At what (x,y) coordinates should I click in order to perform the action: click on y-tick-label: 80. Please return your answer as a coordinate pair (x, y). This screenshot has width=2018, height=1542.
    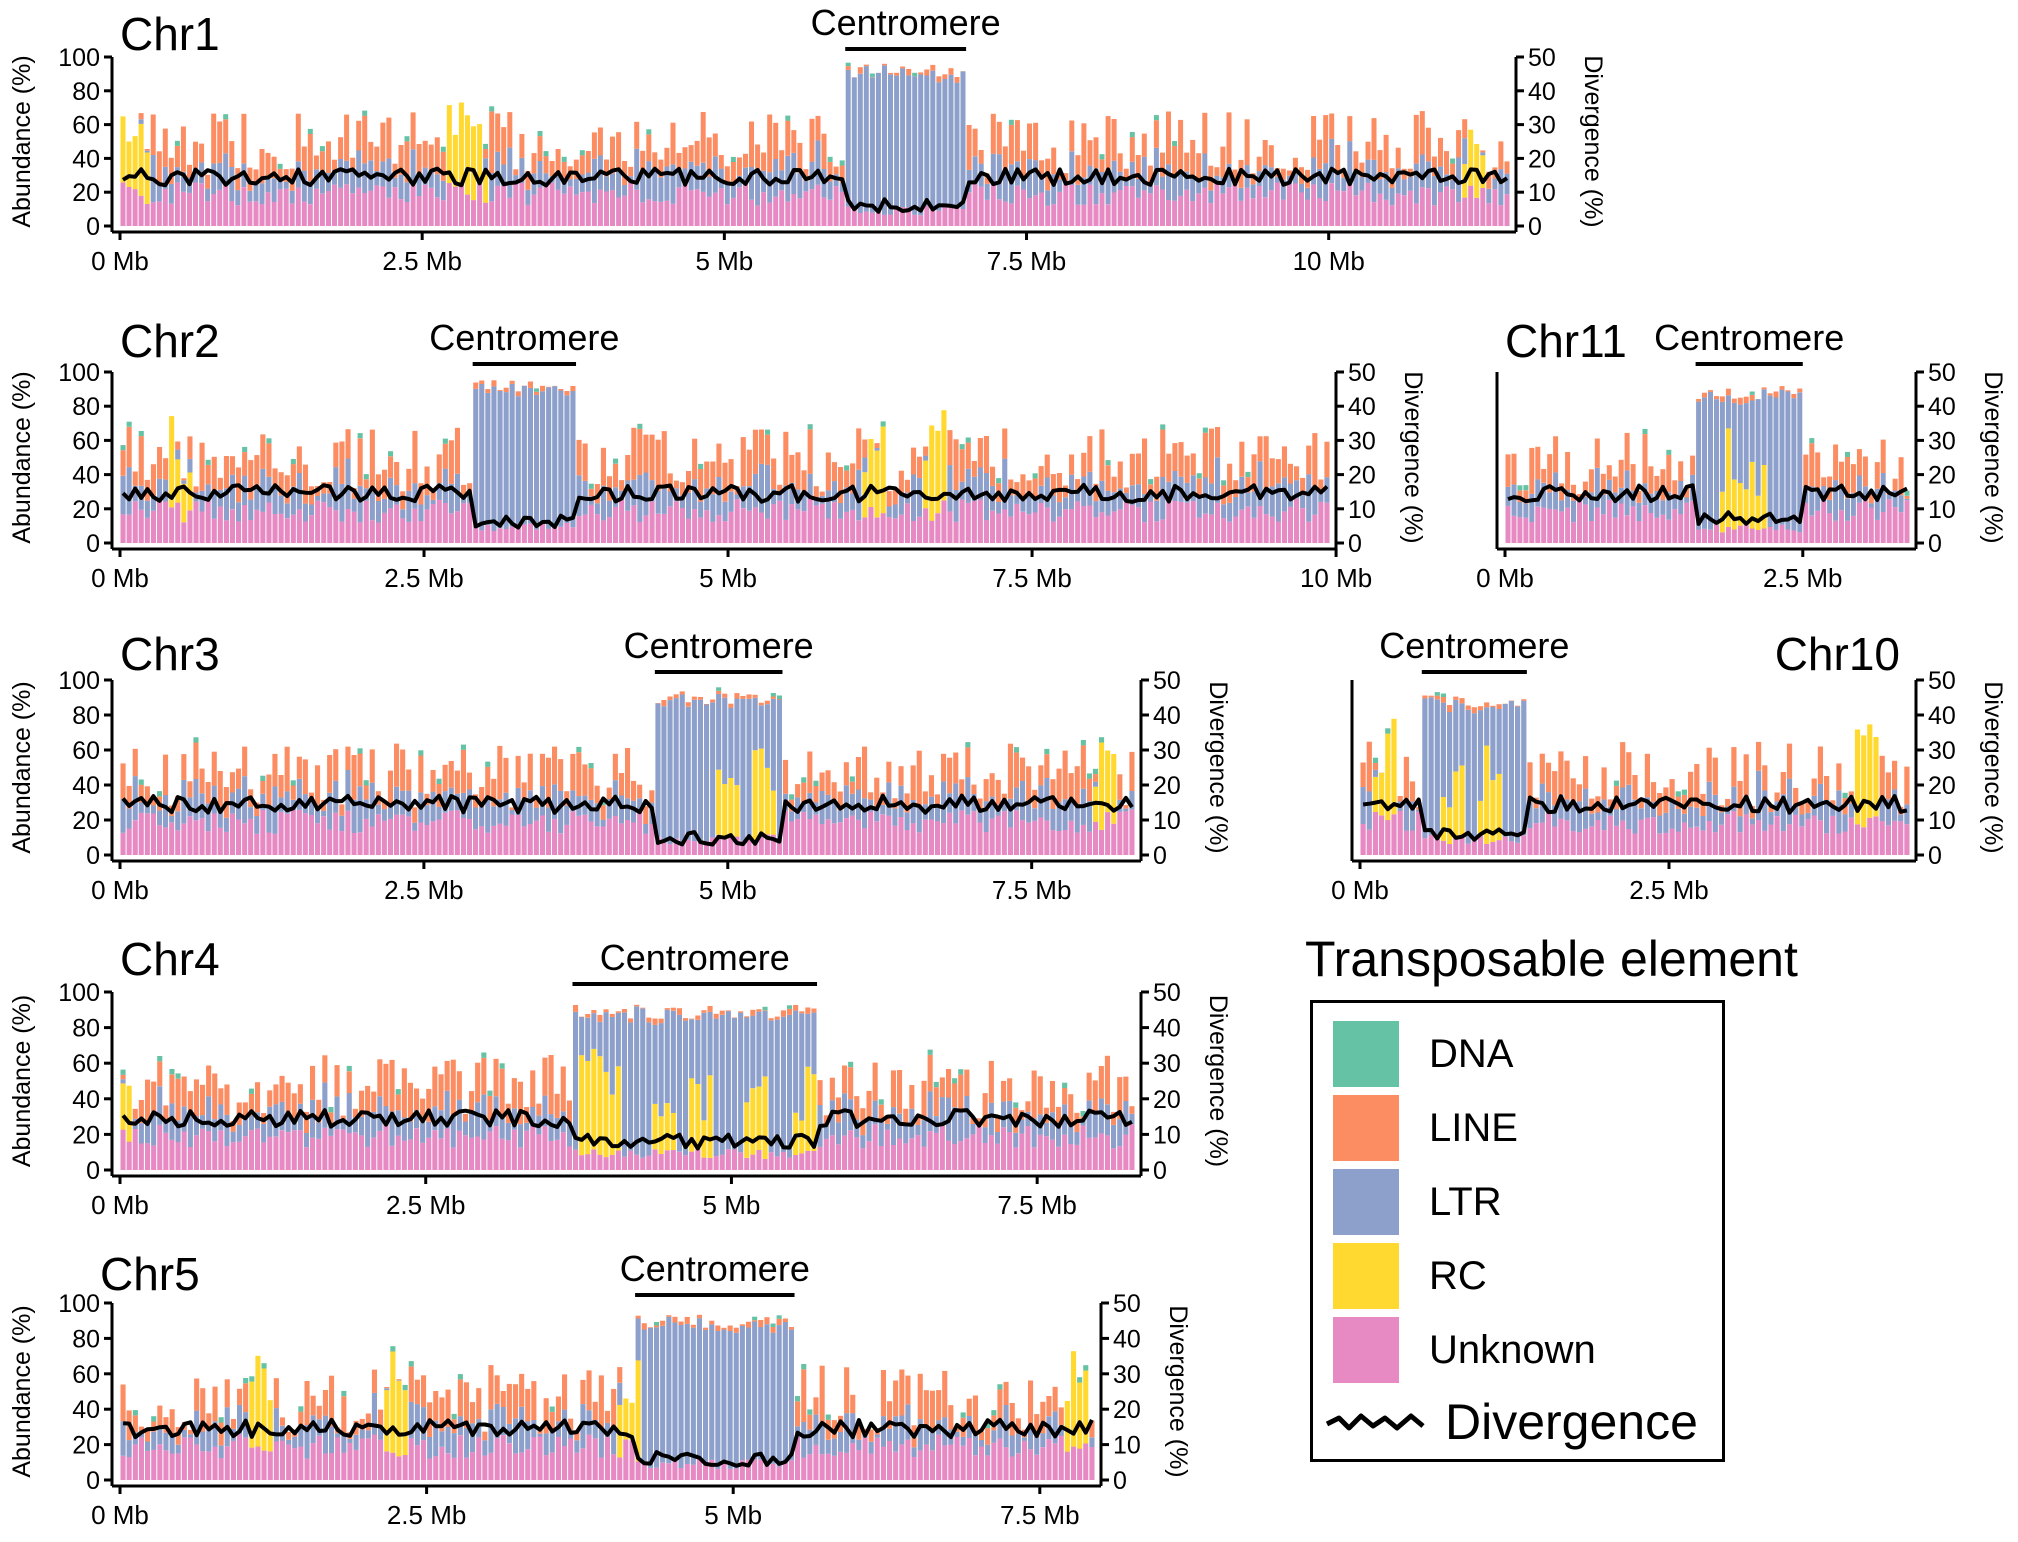
    Looking at the image, I should click on (86, 407).